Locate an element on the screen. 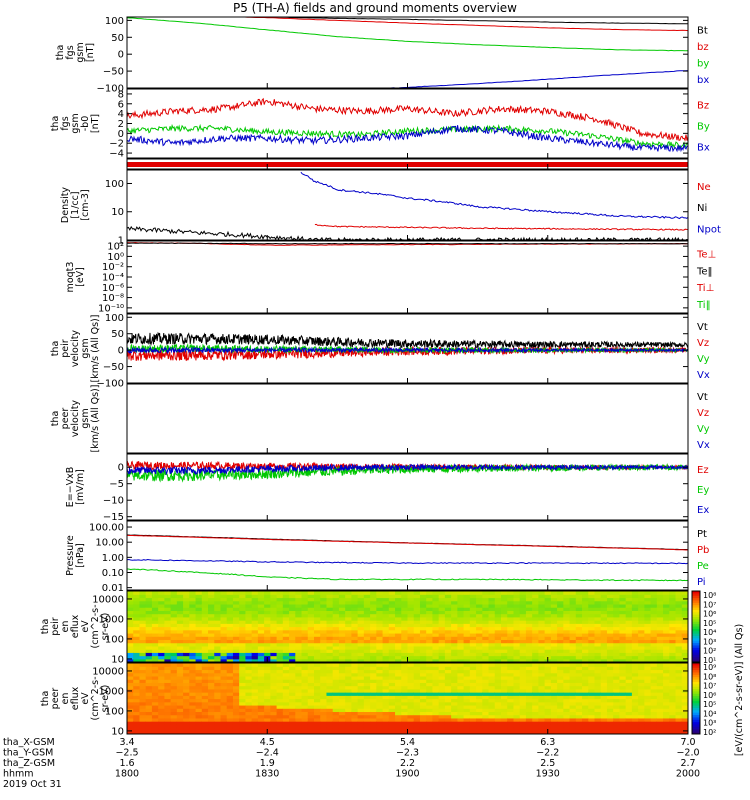  colorbar-tick: 10⁵ is located at coordinates (709, 623).